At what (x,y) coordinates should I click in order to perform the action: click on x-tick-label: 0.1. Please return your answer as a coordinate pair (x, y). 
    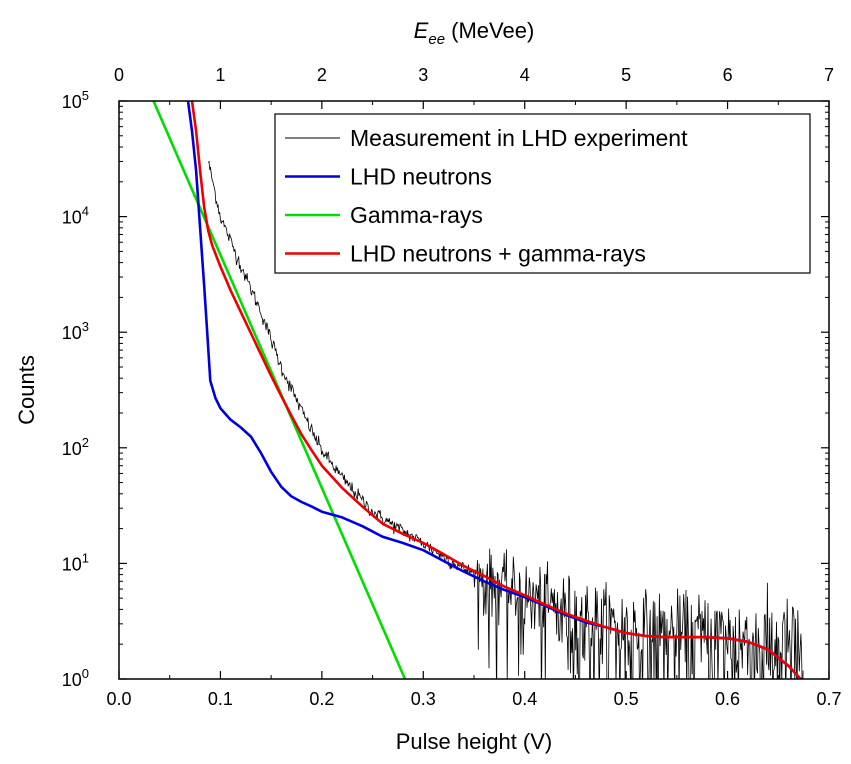
    Looking at the image, I should click on (220, 699).